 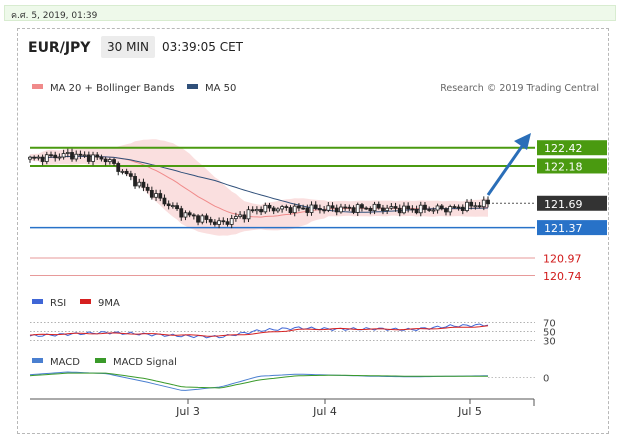 I want to click on legend-ma50-swatch, so click(x=192, y=86).